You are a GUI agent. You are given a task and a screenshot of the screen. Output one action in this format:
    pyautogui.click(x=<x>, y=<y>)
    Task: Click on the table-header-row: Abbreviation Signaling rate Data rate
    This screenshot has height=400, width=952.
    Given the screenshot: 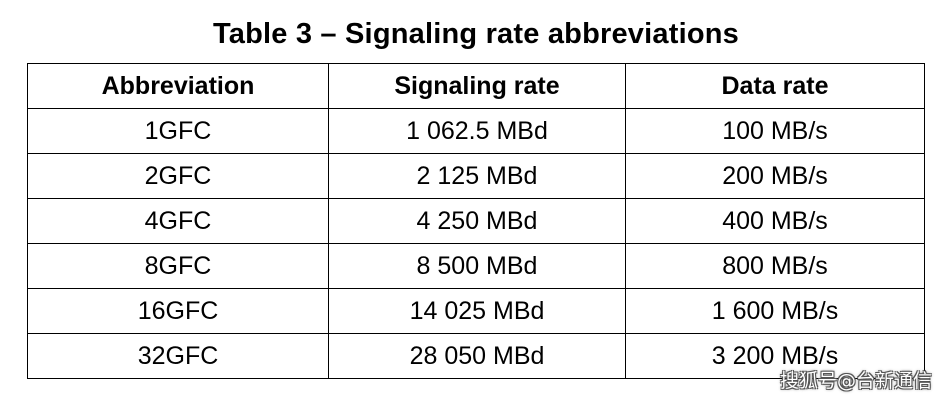 What is the action you would take?
    pyautogui.click(x=476, y=86)
    